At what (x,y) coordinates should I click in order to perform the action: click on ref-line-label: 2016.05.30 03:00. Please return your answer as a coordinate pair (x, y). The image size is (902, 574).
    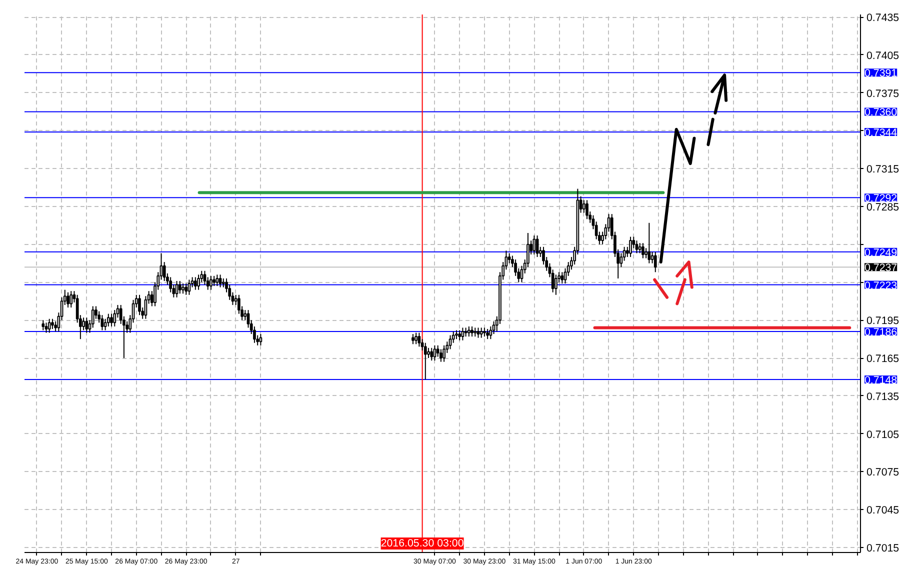
    Looking at the image, I should click on (422, 544).